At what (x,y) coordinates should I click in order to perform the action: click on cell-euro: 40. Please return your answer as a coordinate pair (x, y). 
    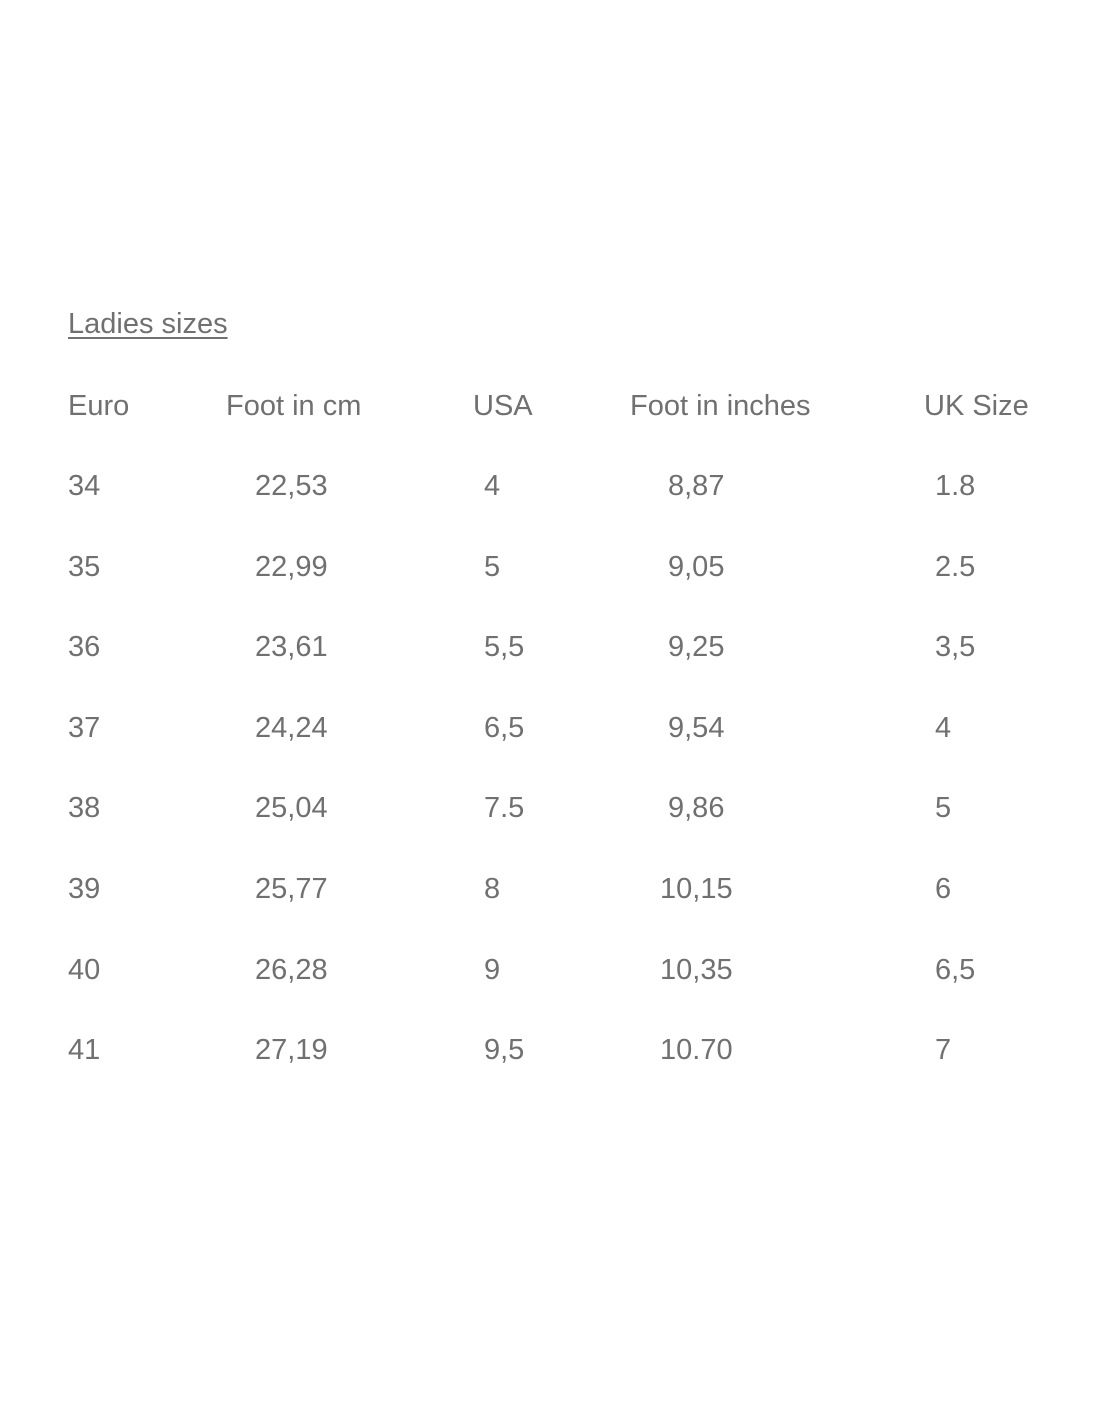
    Looking at the image, I should click on (84, 969).